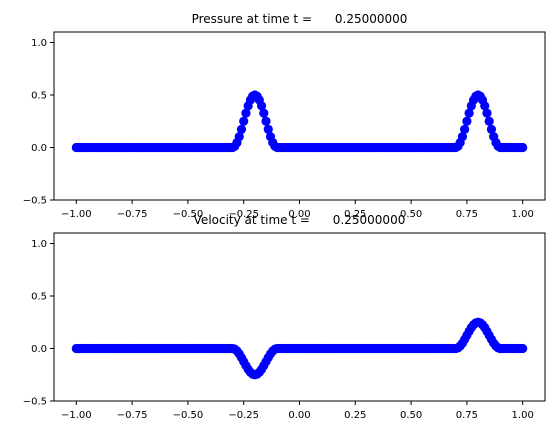  I want to click on velocity-x-tick-label: −0.50, so click(188, 415).